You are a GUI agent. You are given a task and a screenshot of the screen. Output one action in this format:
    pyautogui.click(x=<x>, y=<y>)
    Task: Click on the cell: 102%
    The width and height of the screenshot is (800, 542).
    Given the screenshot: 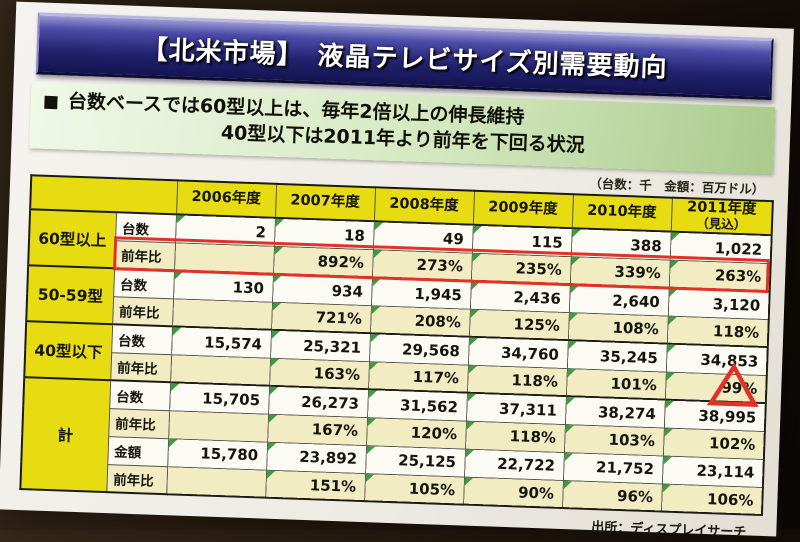 What is the action you would take?
    pyautogui.click(x=713, y=443)
    